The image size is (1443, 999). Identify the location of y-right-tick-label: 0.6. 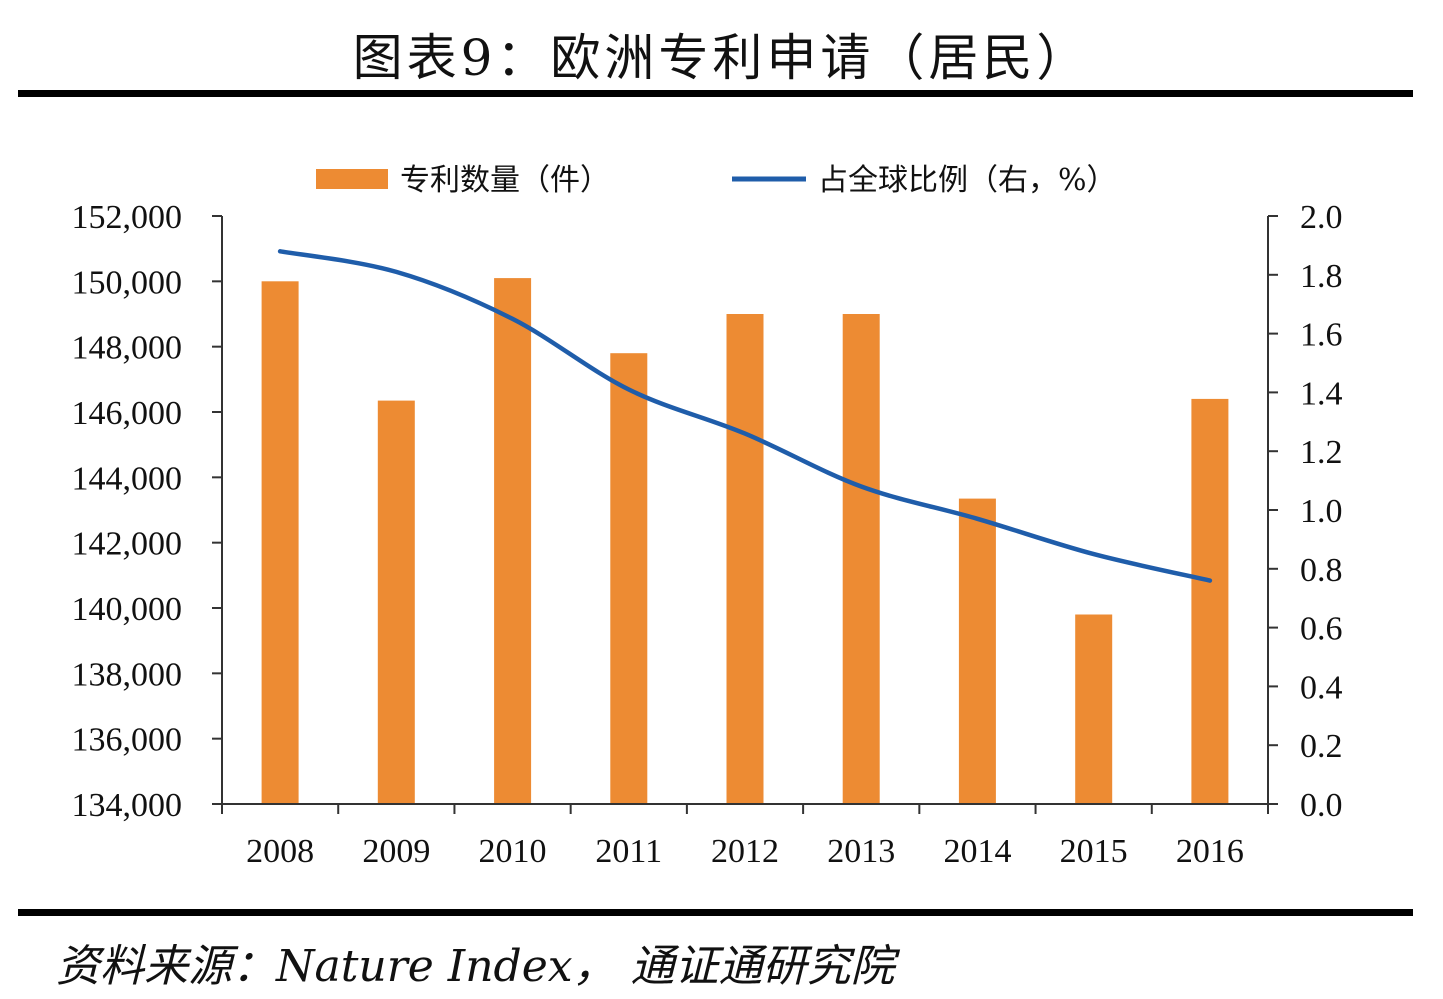
(1321, 629).